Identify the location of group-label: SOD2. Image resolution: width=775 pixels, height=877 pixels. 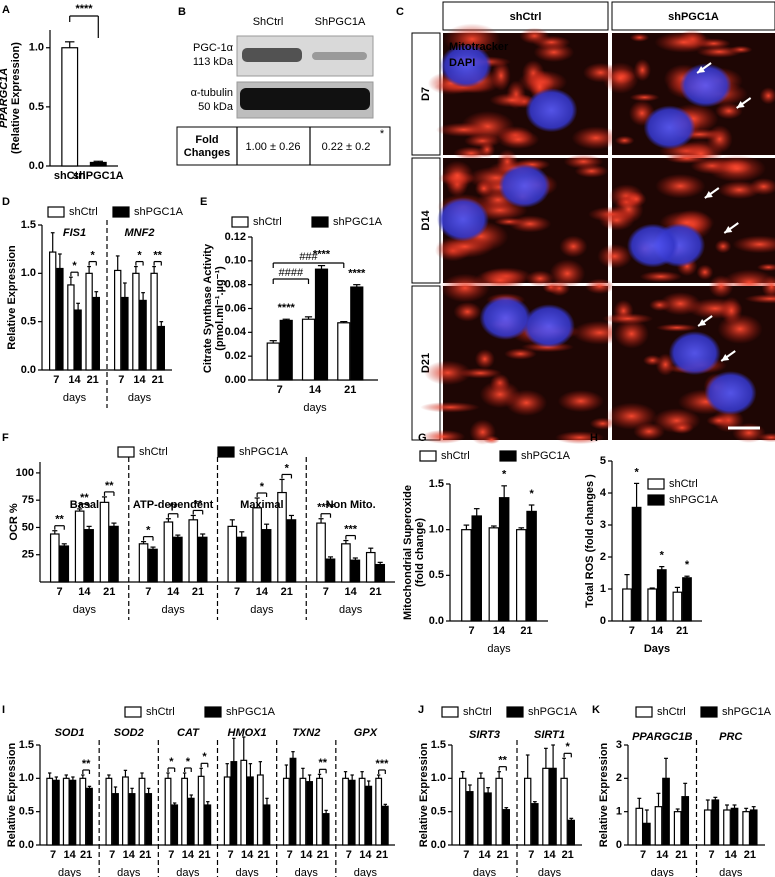
(129, 733).